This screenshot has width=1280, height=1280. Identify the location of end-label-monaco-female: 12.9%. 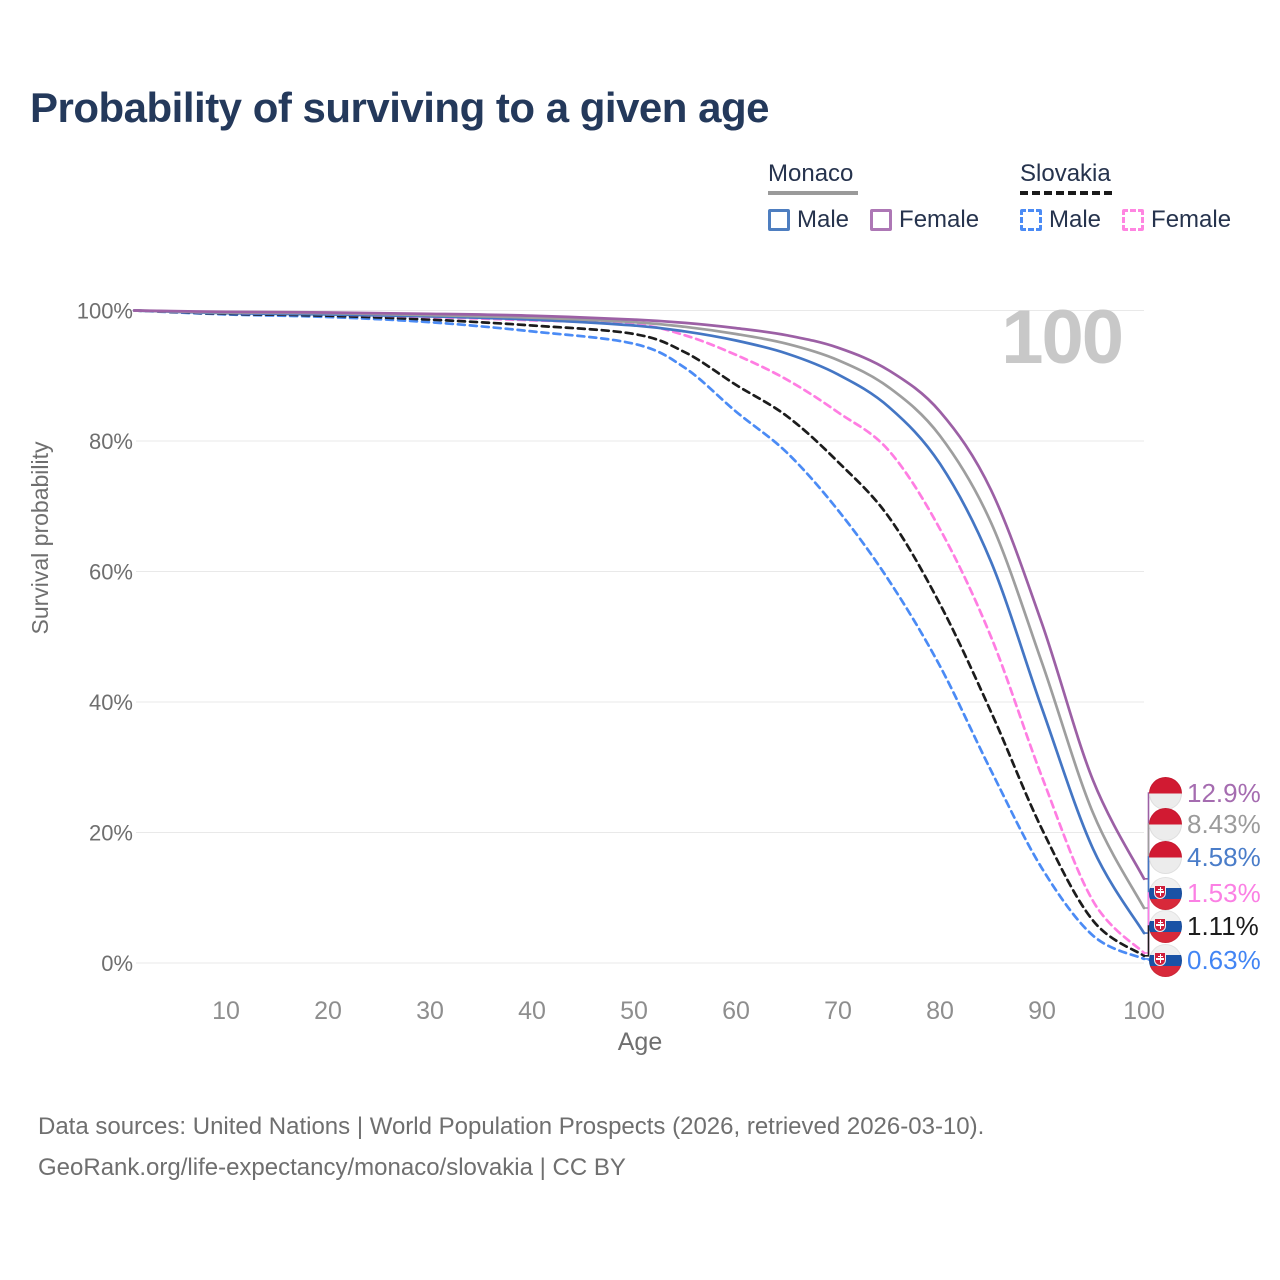
(1205, 793).